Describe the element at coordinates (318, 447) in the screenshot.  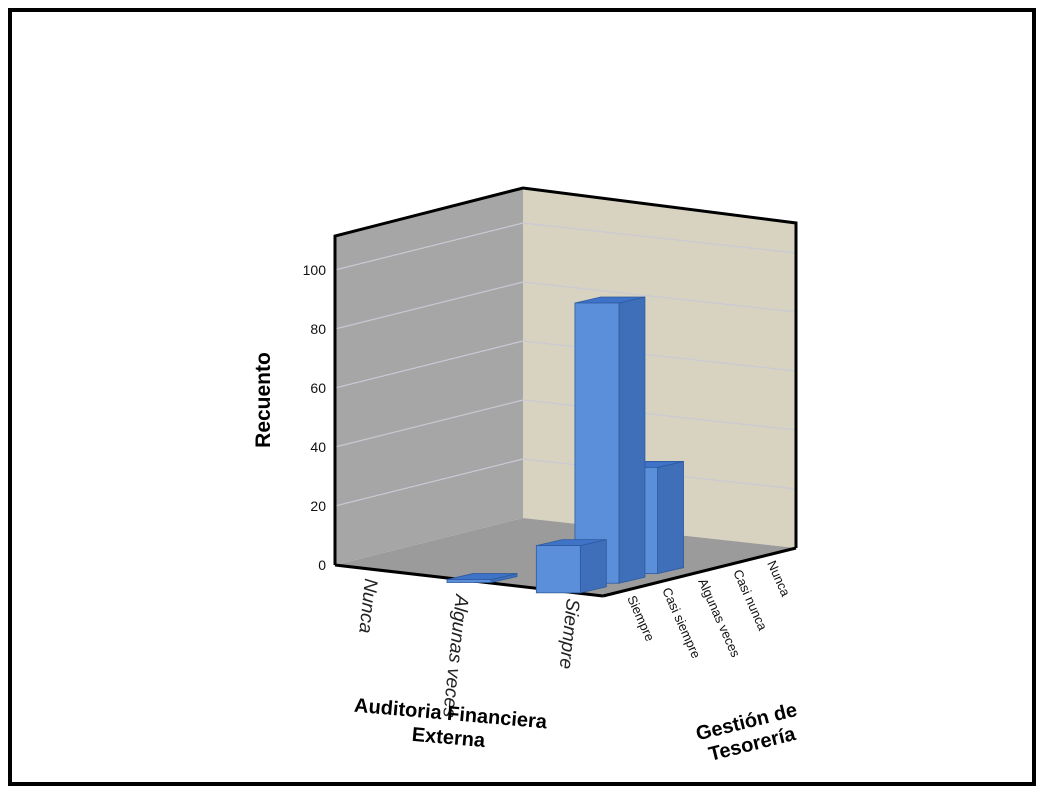
I see `y-tick-label: 40` at that location.